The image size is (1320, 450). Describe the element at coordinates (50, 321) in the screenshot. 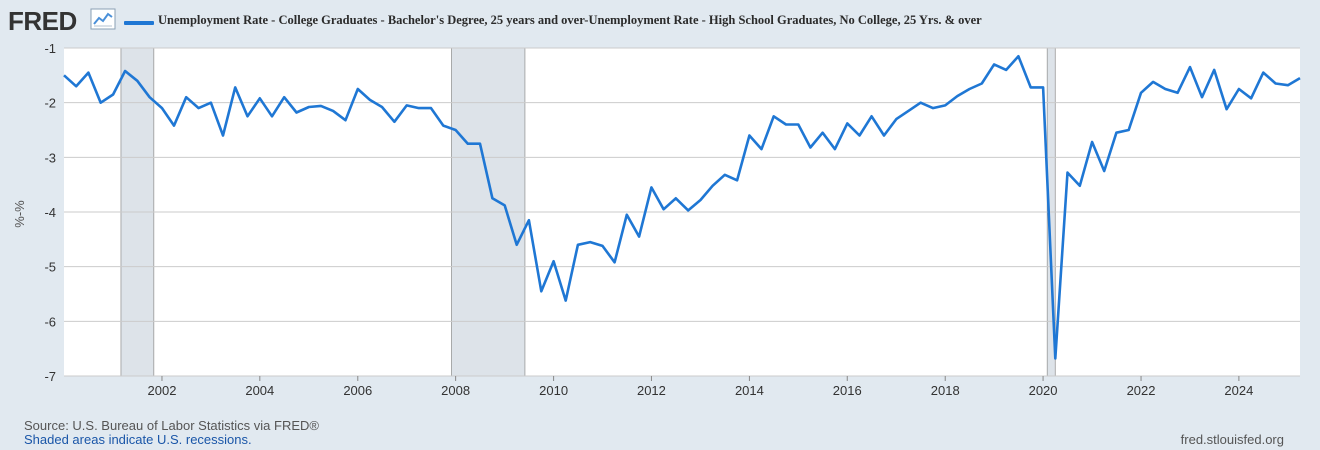

I see `y-tick-label: -6` at that location.